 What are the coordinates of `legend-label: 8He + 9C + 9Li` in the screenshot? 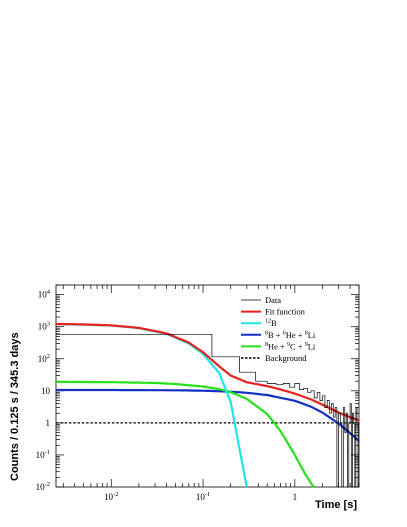 It's located at (290, 346).